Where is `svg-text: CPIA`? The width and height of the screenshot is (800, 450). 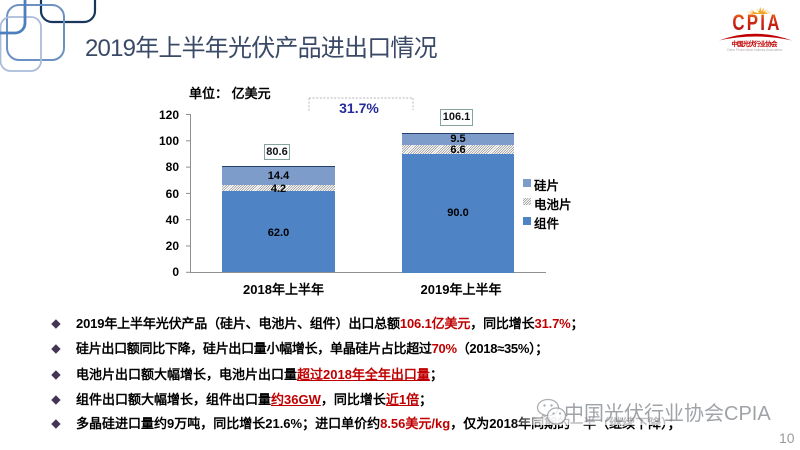 svg-text: CPIA is located at coordinates (756, 23).